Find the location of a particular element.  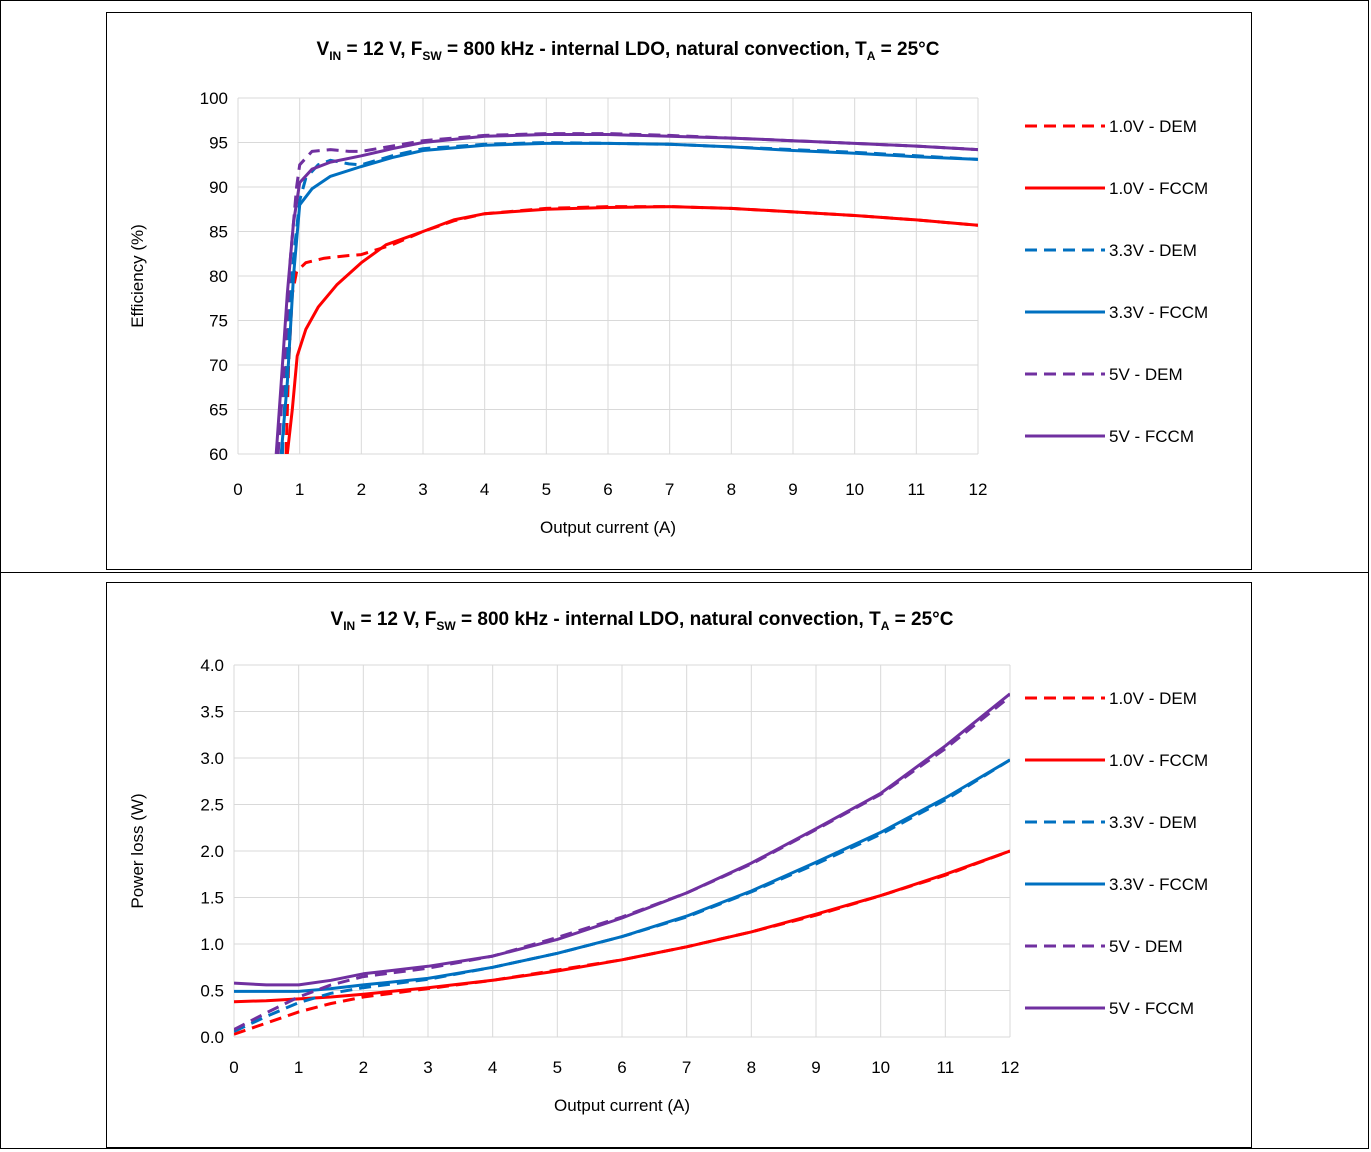

y-tick-label: 1.5 is located at coordinates (212, 898).